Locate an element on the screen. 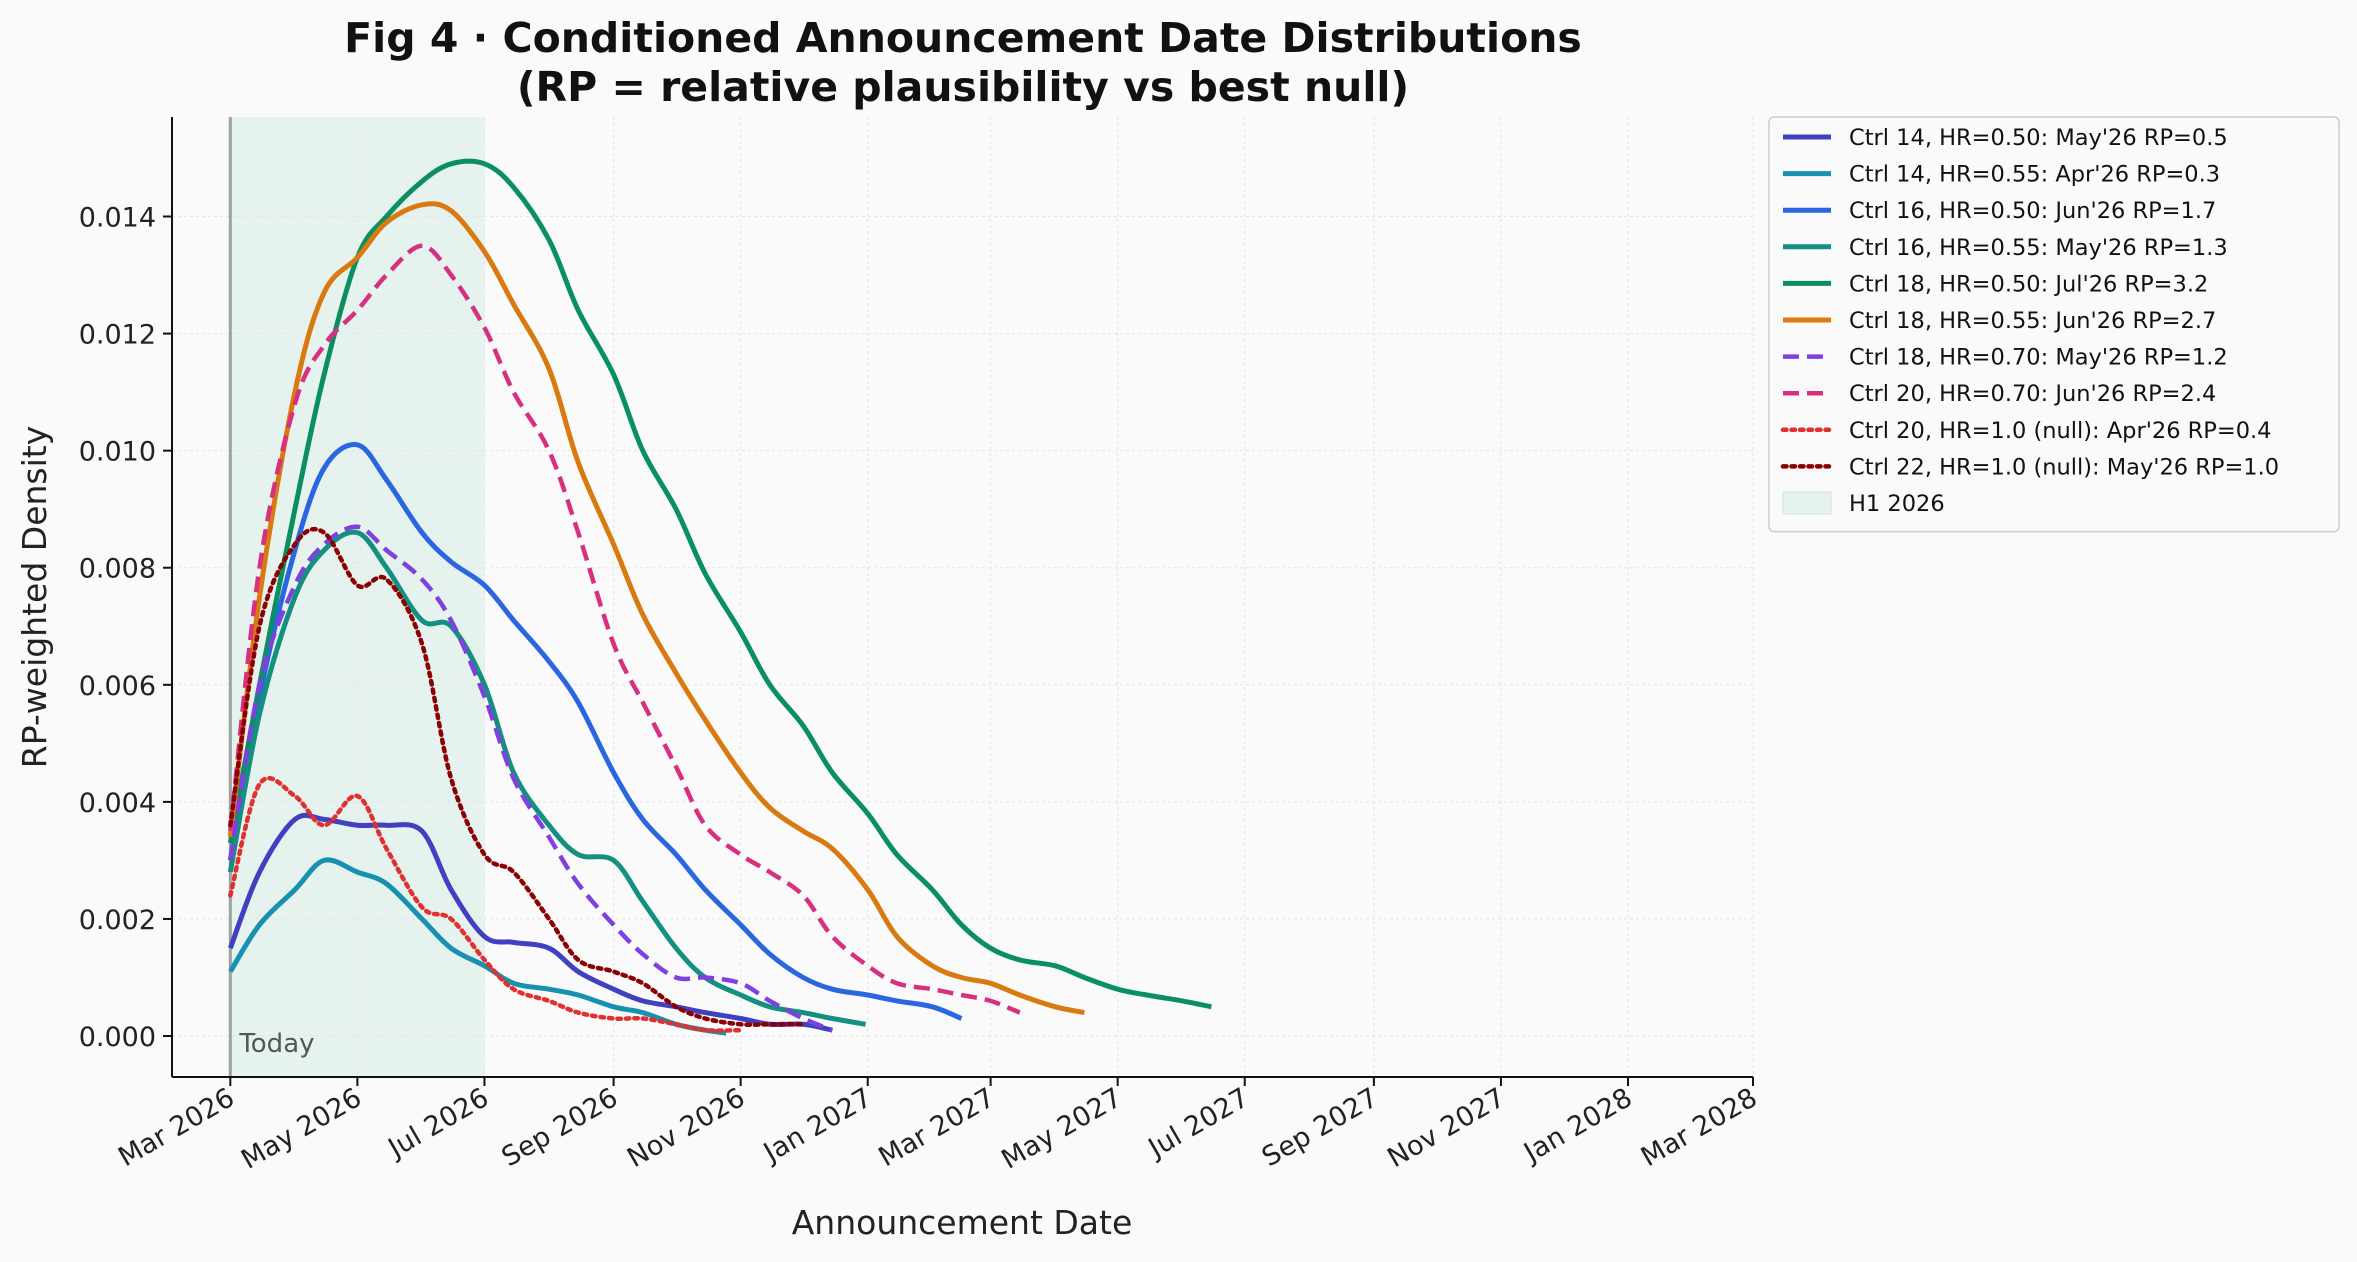 The width and height of the screenshot is (2357, 1262). y-tick-label-1: 0.002 is located at coordinates (117, 920).